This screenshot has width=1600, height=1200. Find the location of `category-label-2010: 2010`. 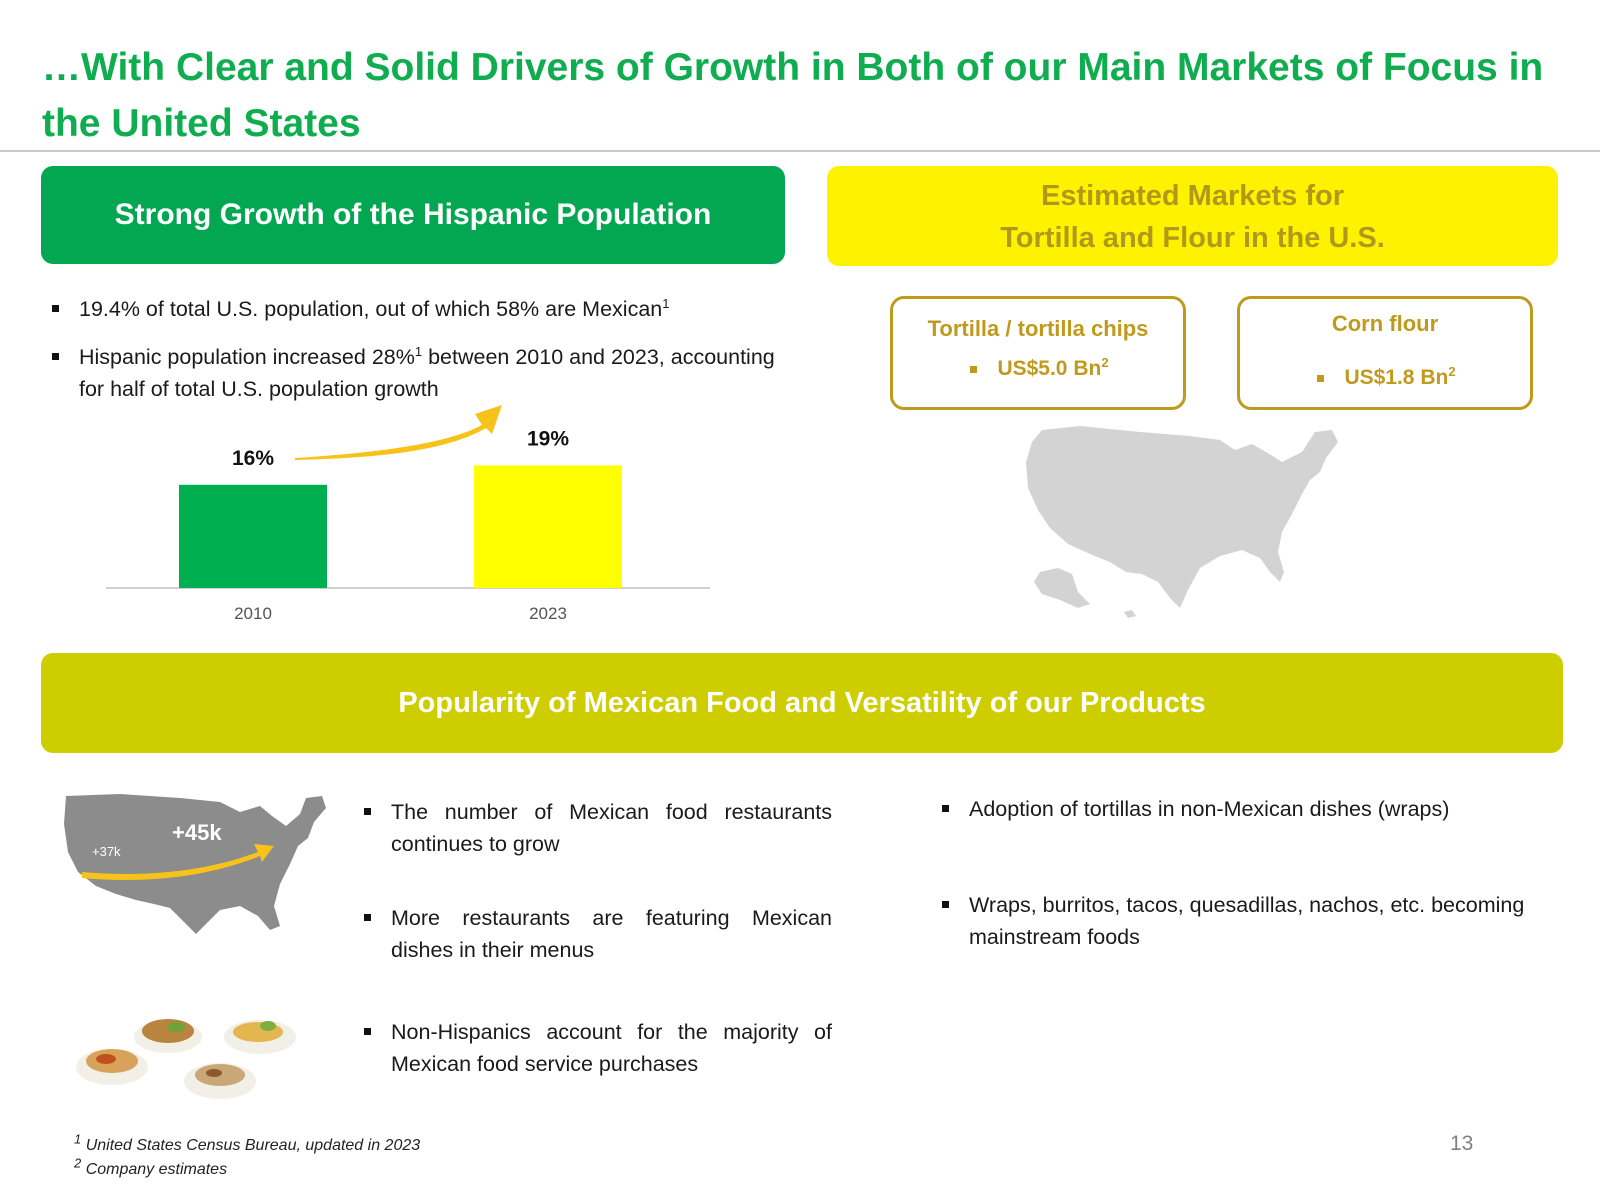

category-label-2010: 2010 is located at coordinates (253, 613).